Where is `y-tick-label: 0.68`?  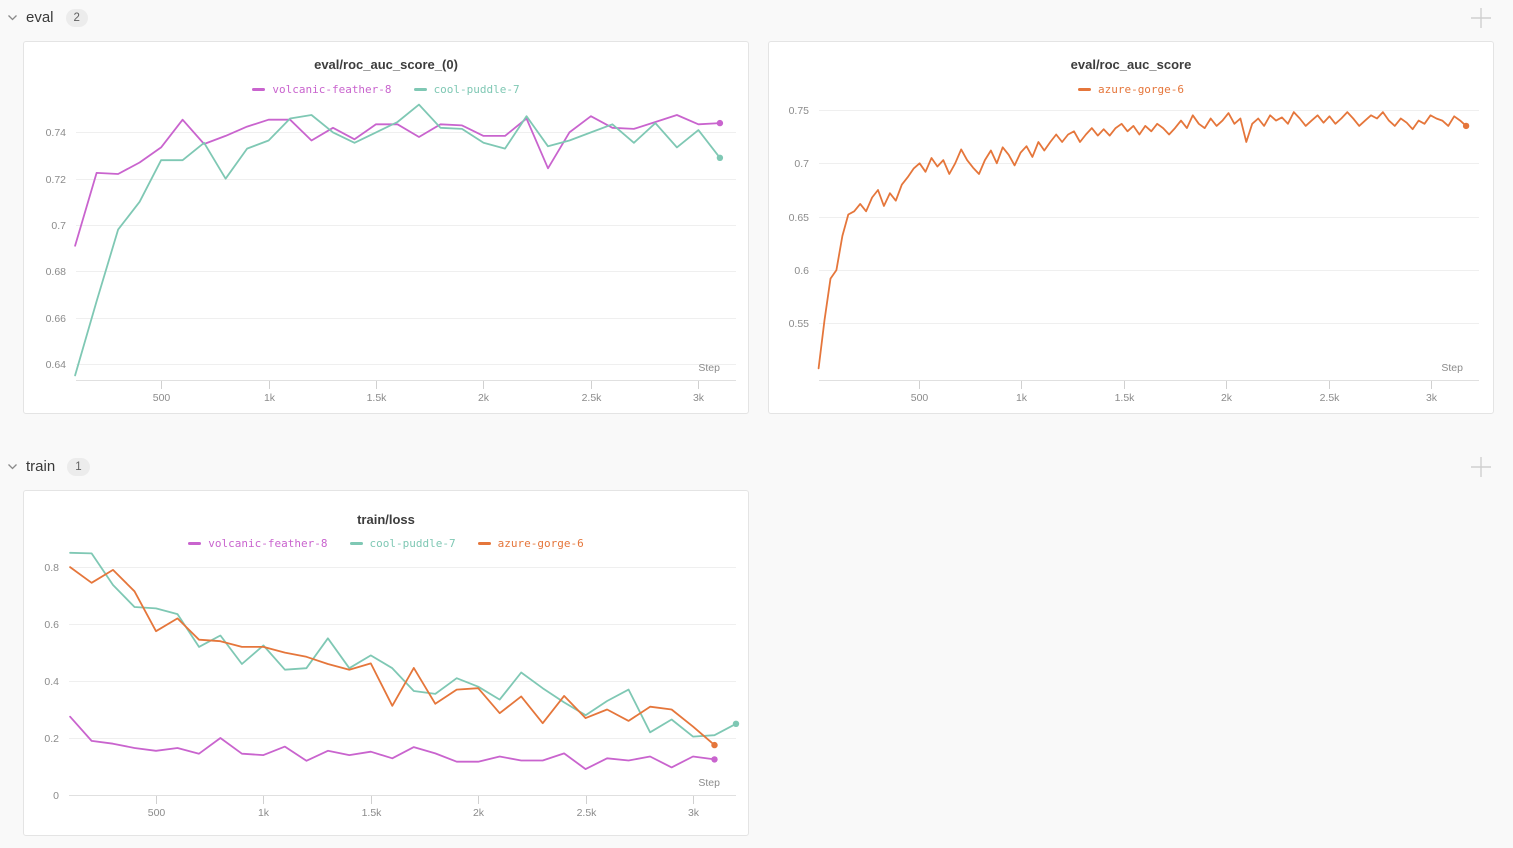
y-tick-label: 0.68 is located at coordinates (56, 272).